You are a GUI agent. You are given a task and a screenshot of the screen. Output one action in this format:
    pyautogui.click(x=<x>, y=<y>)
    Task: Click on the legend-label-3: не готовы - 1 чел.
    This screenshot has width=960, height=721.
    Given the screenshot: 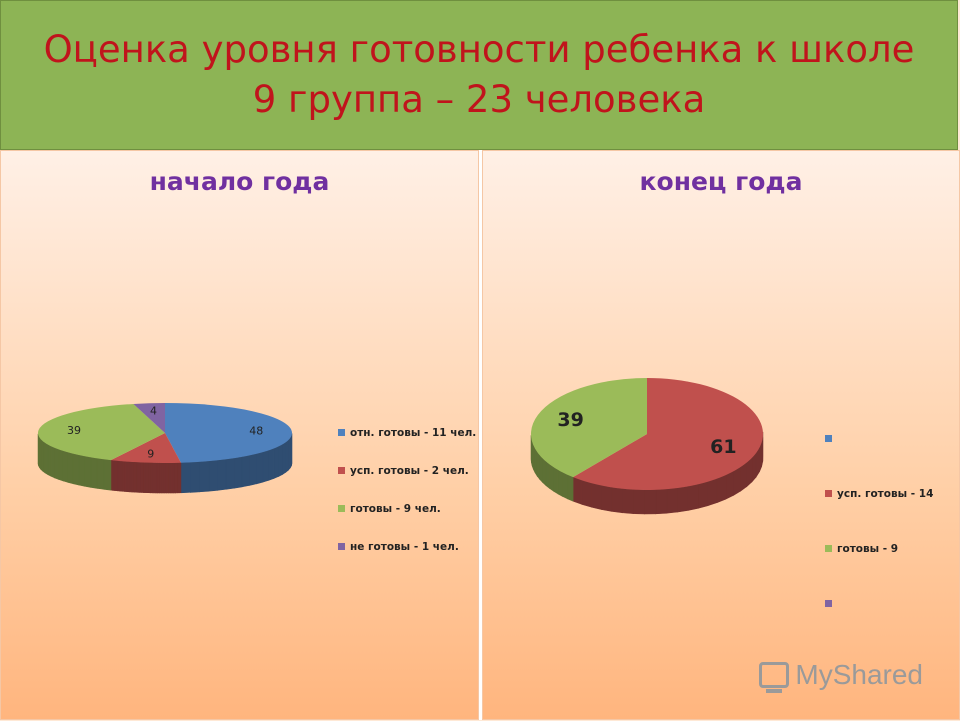 What is the action you would take?
    pyautogui.click(x=404, y=547)
    